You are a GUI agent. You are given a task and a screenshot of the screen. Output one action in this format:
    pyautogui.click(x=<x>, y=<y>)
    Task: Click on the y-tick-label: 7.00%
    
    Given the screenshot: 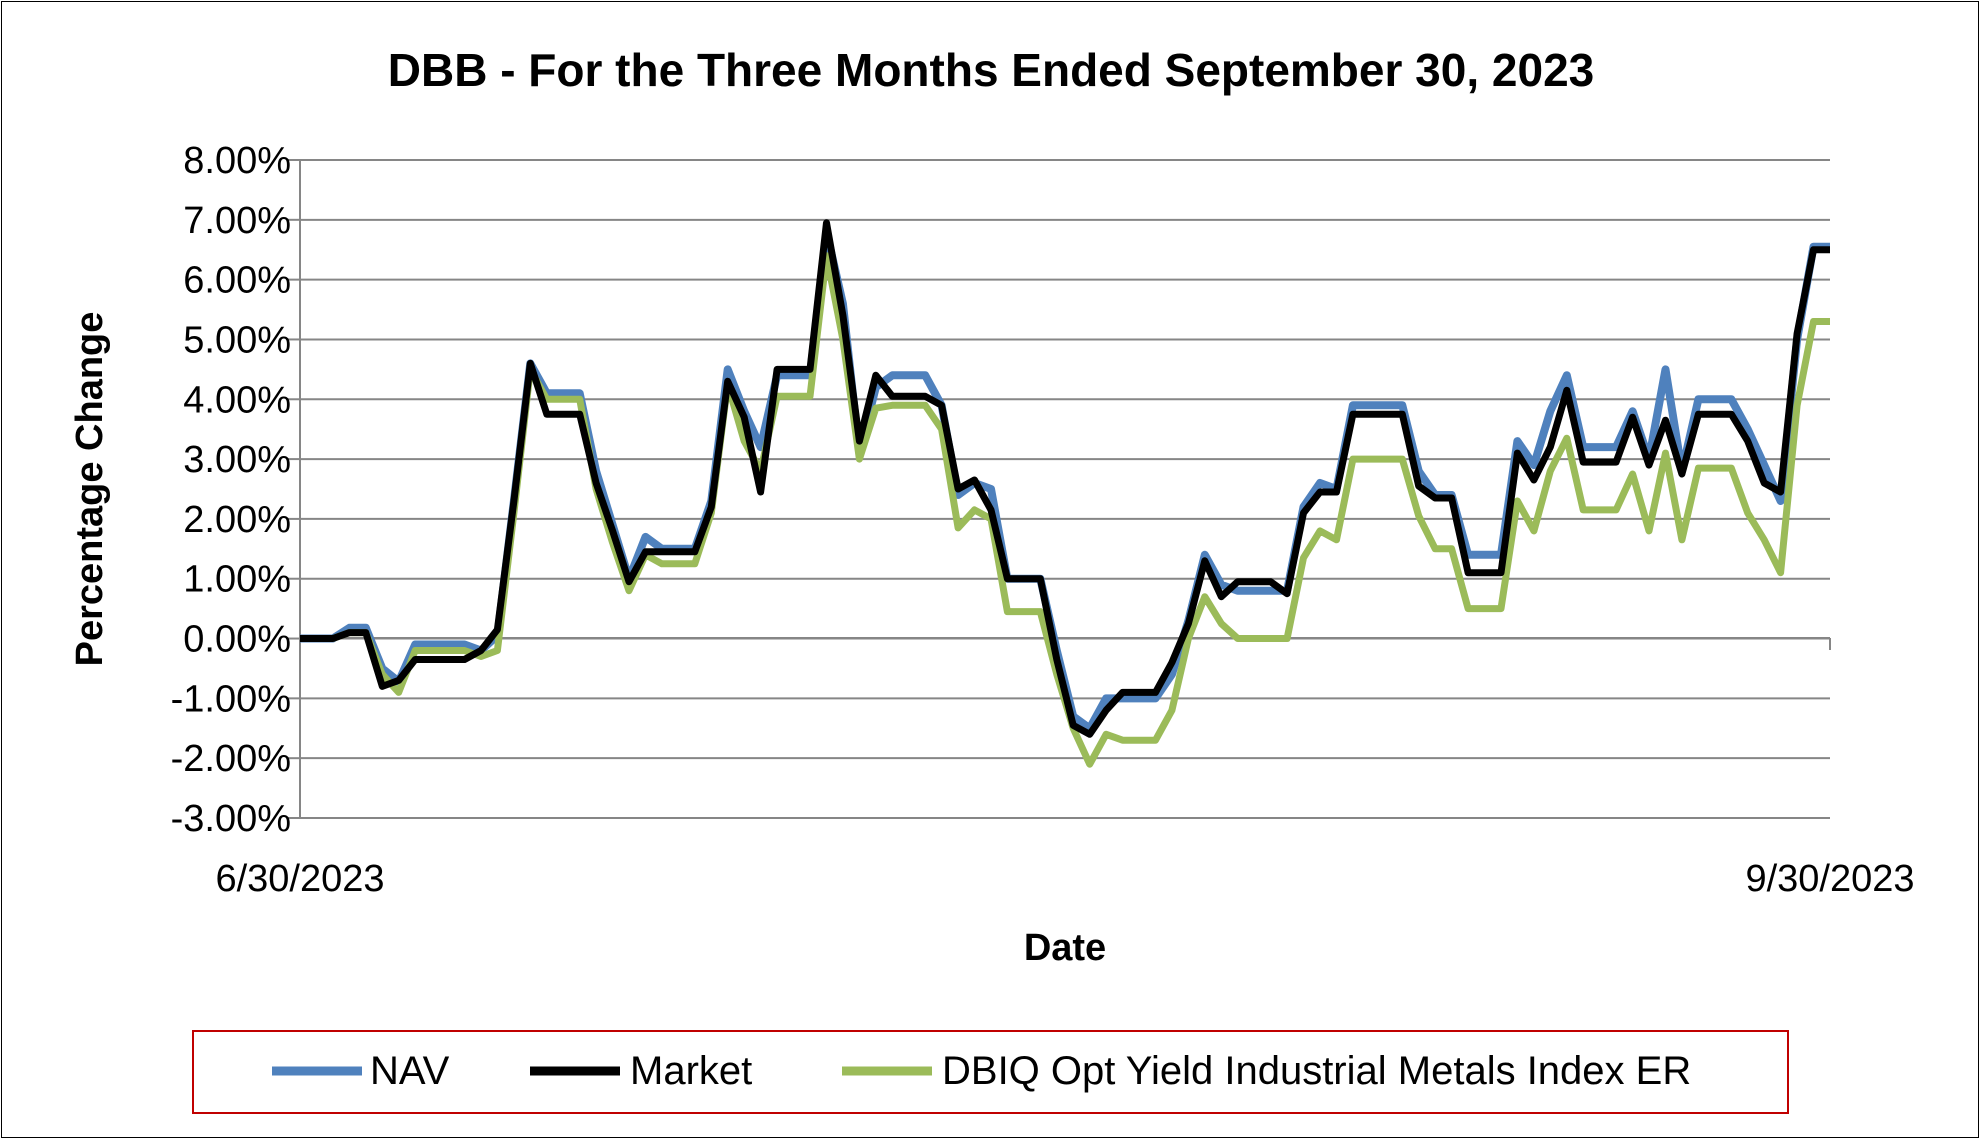 What is the action you would take?
    pyautogui.click(x=237, y=221)
    